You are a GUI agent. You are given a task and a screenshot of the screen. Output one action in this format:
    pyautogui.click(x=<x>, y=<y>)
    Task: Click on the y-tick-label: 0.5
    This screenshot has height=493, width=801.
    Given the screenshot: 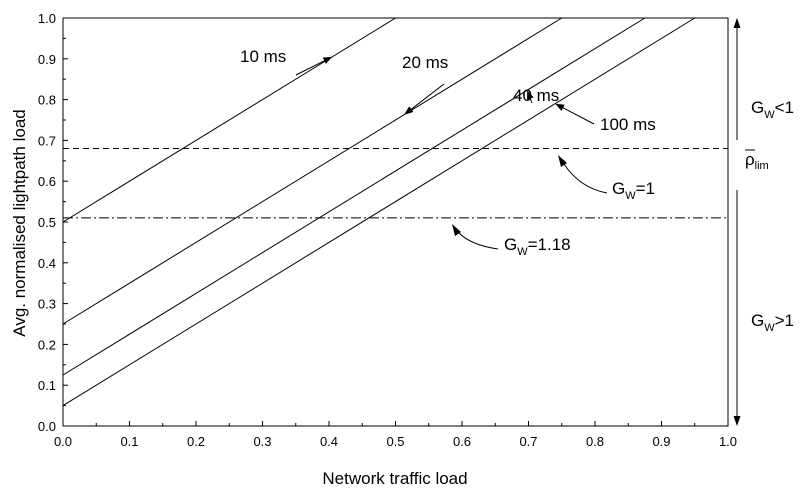 What is the action you would take?
    pyautogui.click(x=47, y=222)
    